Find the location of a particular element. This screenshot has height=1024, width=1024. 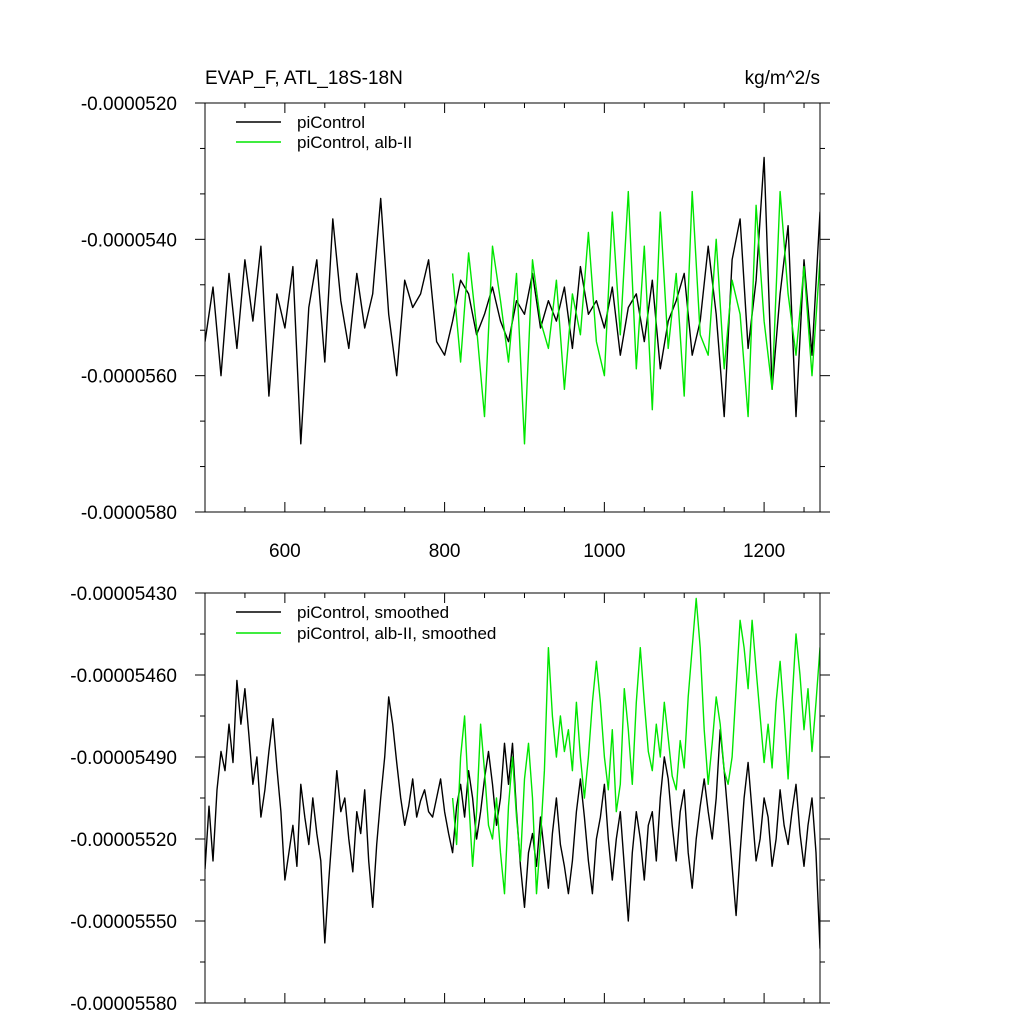

legend-label-alb-ii: piControl, alb-II is located at coordinates (354, 142).